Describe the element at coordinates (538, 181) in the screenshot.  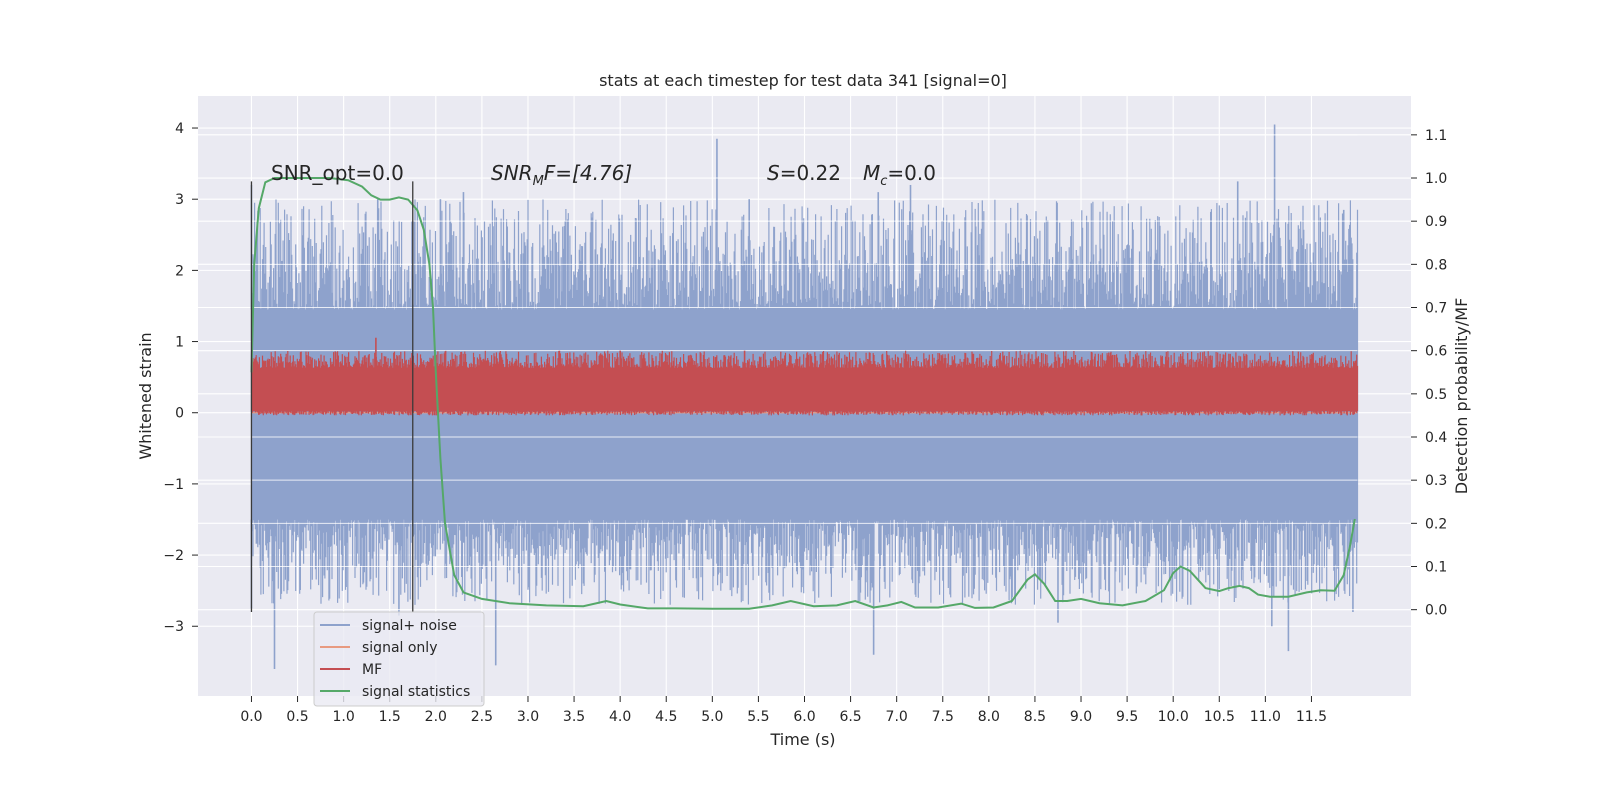
I see `snr-mf-sub: M` at that location.